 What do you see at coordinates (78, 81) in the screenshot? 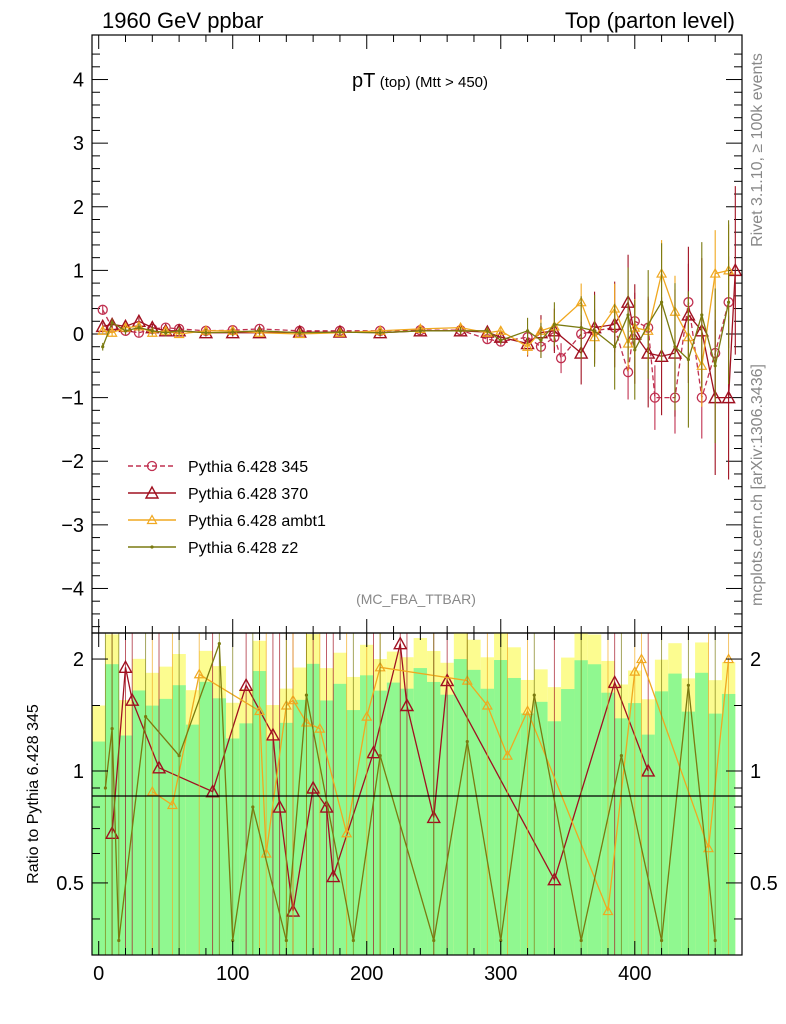
I see `main-y-tick-label: 4` at bounding box center [78, 81].